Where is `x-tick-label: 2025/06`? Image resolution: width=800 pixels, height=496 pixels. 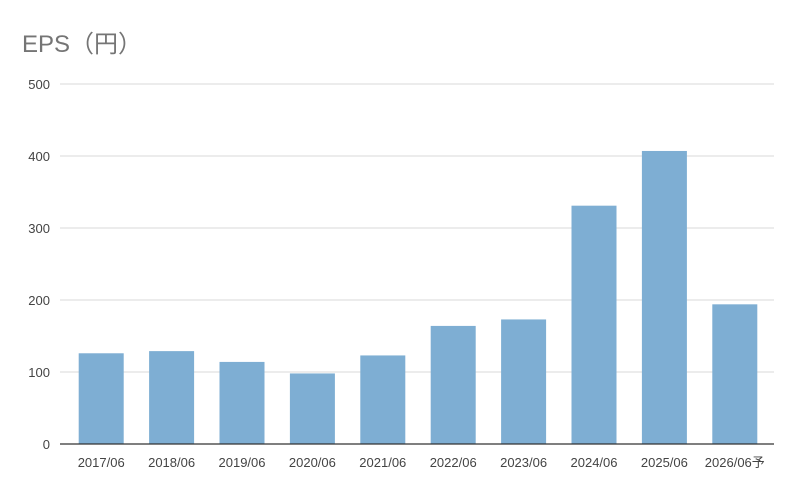 x-tick-label: 2025/06 is located at coordinates (664, 462).